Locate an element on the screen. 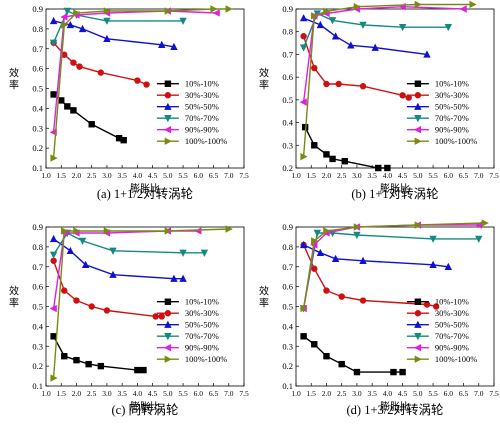 This screenshot has height=434, width=500. x-tick-label: 4.5 is located at coordinates (153, 175).